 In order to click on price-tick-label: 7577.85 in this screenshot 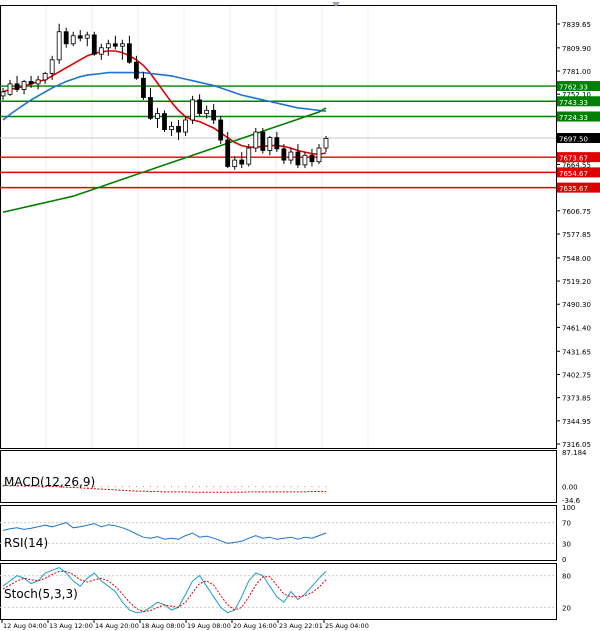, I will do `click(576, 235)`.